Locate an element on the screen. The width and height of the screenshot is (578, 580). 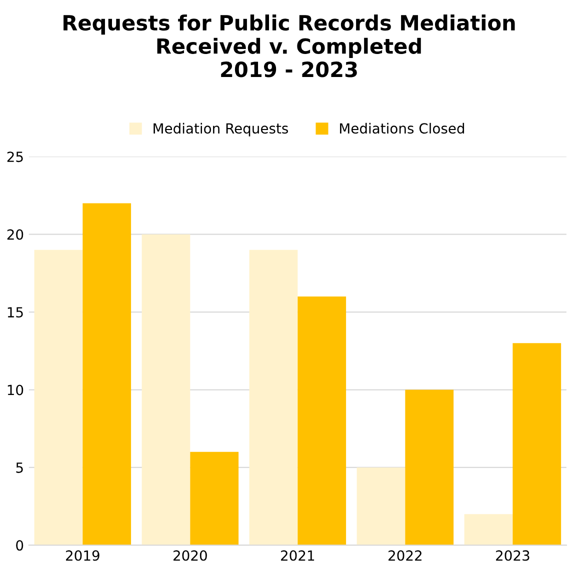
x-tick-label: 2019 is located at coordinates (83, 555).